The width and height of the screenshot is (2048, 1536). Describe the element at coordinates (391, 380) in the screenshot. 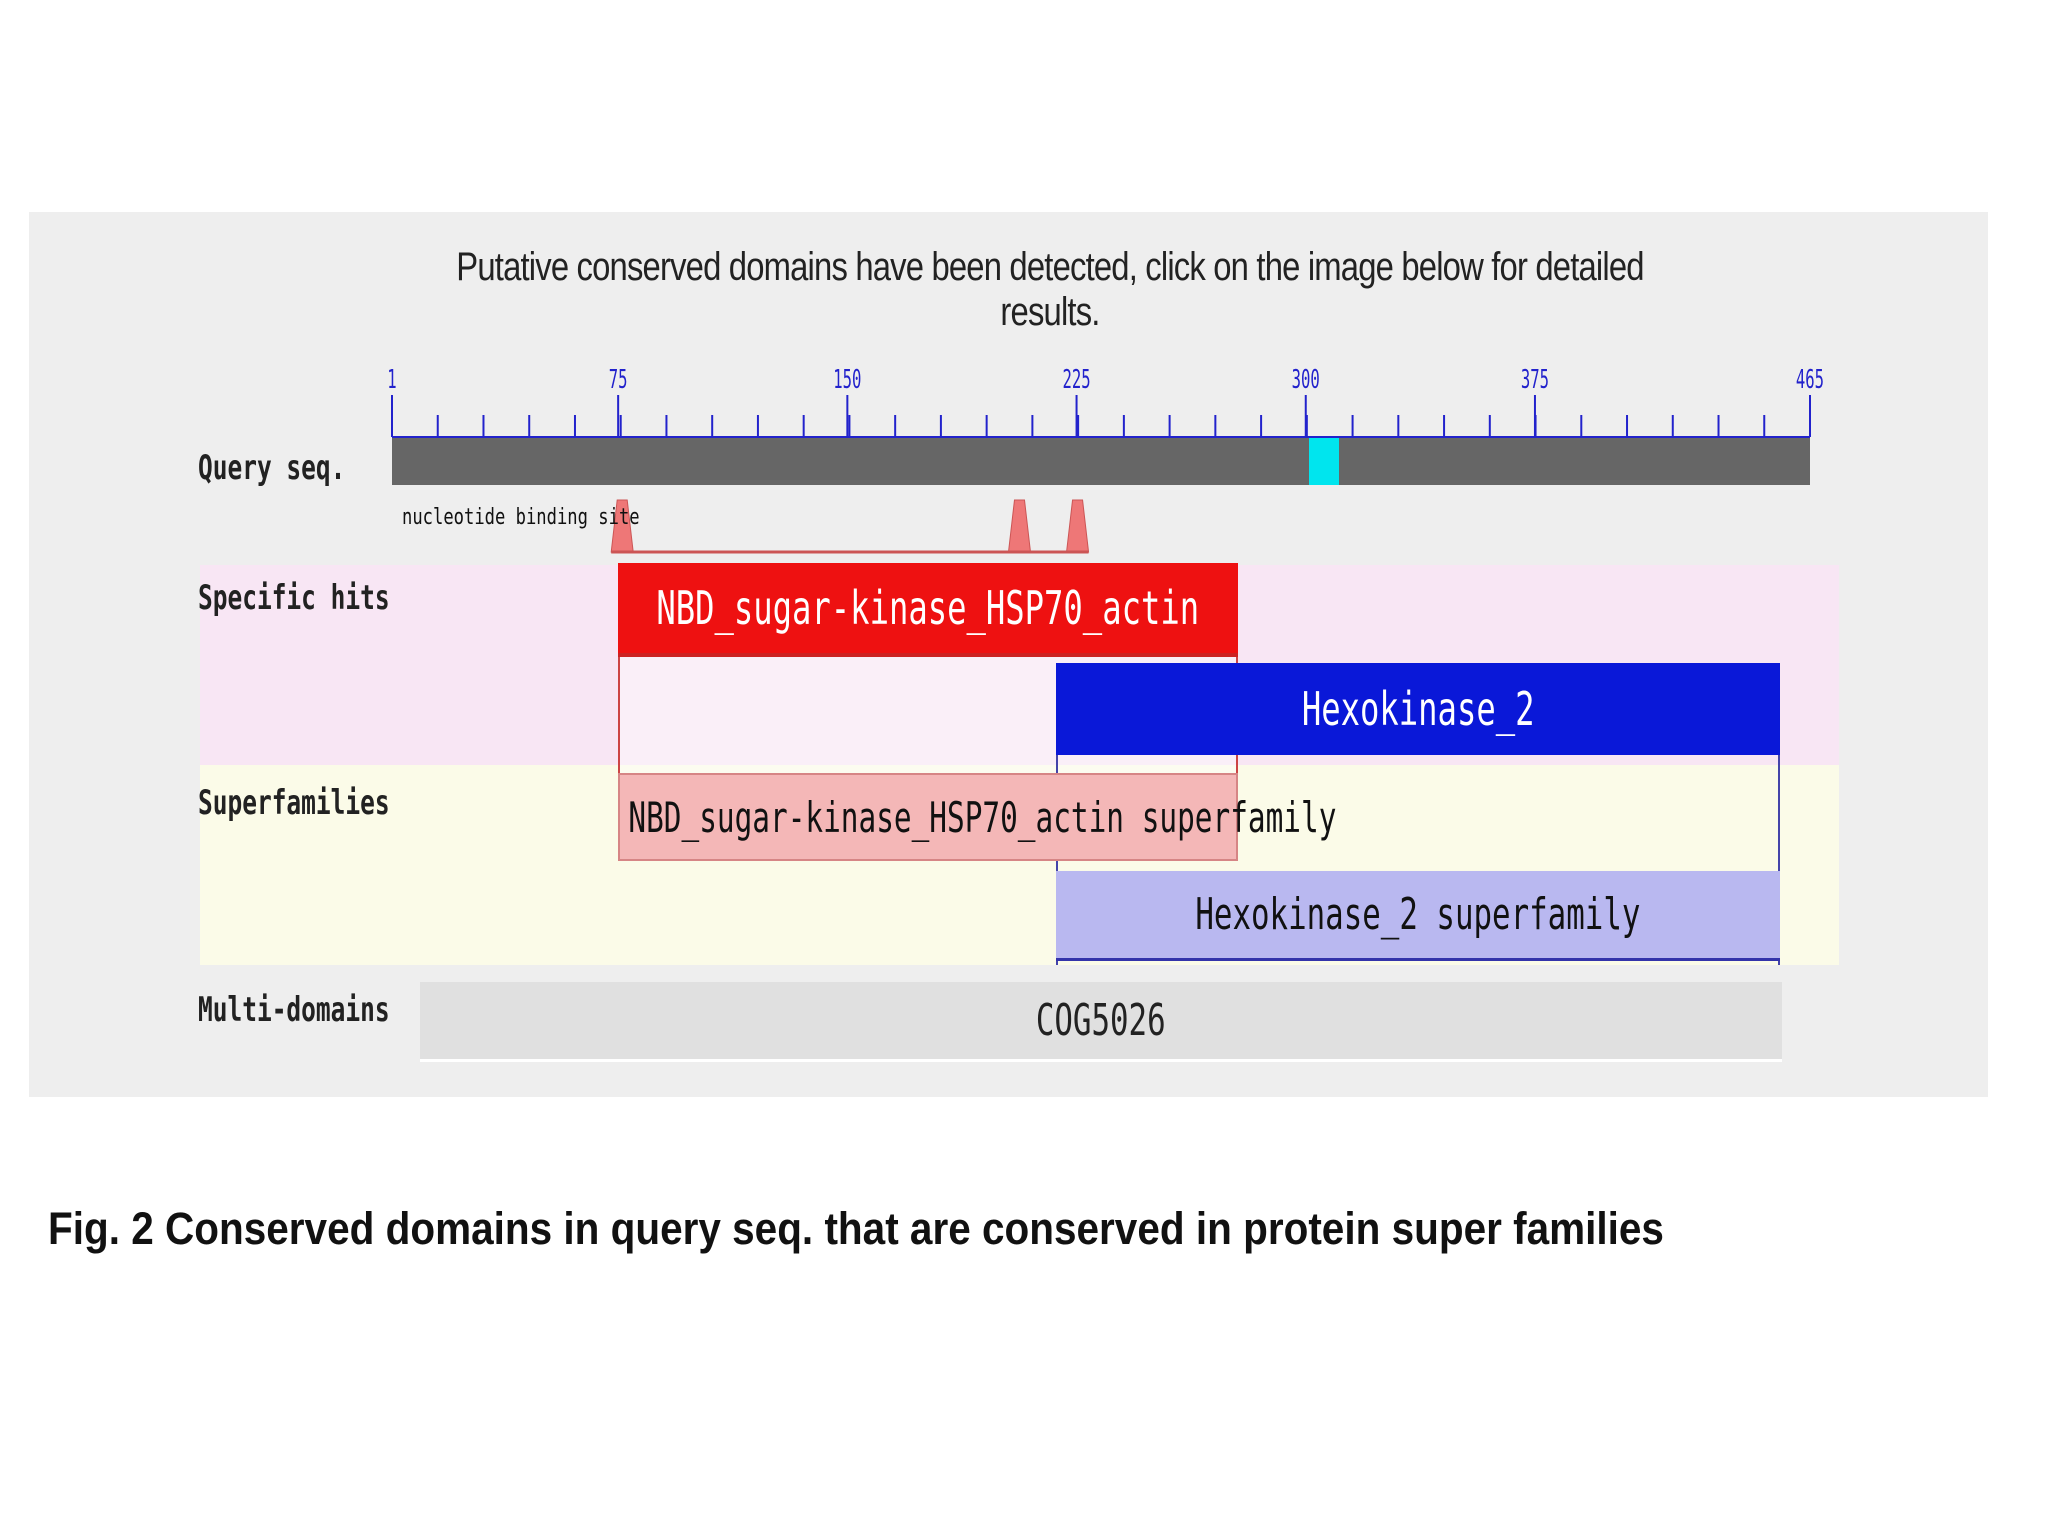

I see `ruler-tick-label: 1` at that location.